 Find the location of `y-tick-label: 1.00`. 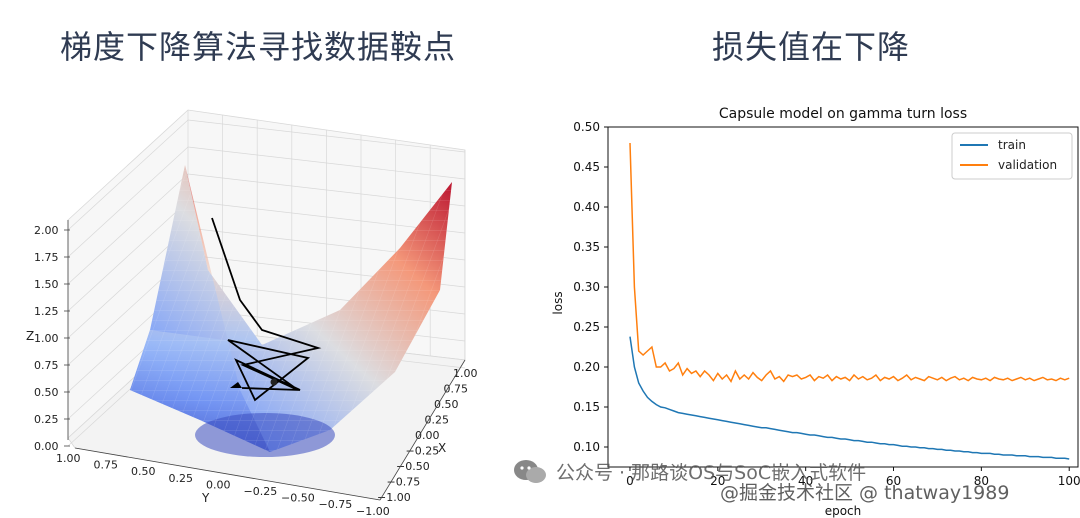

y-tick-label: 1.00 is located at coordinates (68, 458).